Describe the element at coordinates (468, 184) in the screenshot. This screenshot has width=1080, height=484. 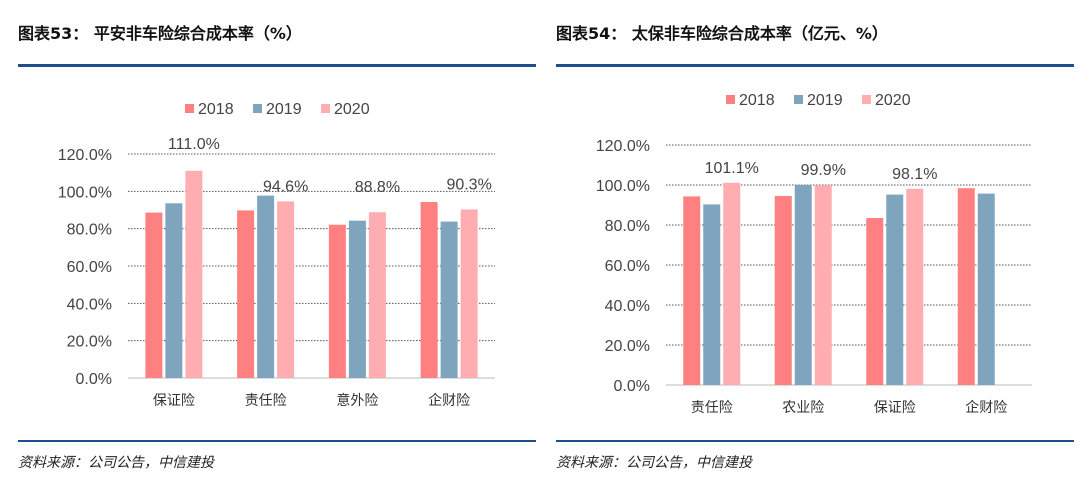
I see `data-label: 90.3%` at that location.